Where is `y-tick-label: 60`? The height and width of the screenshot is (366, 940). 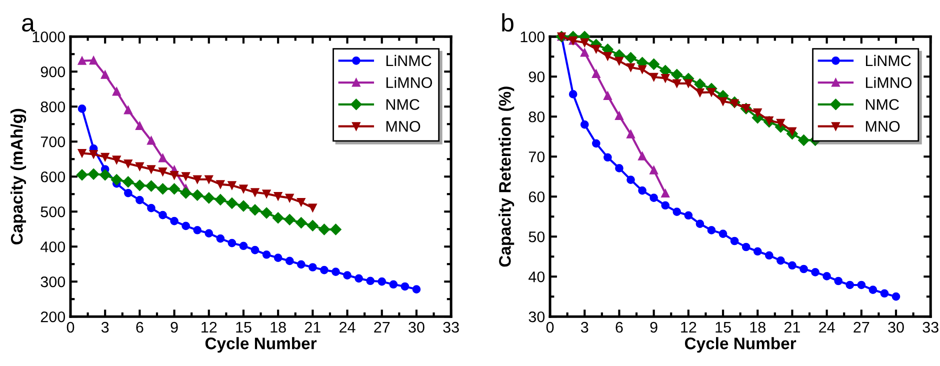 y-tick-label: 60 is located at coordinates (536, 196).